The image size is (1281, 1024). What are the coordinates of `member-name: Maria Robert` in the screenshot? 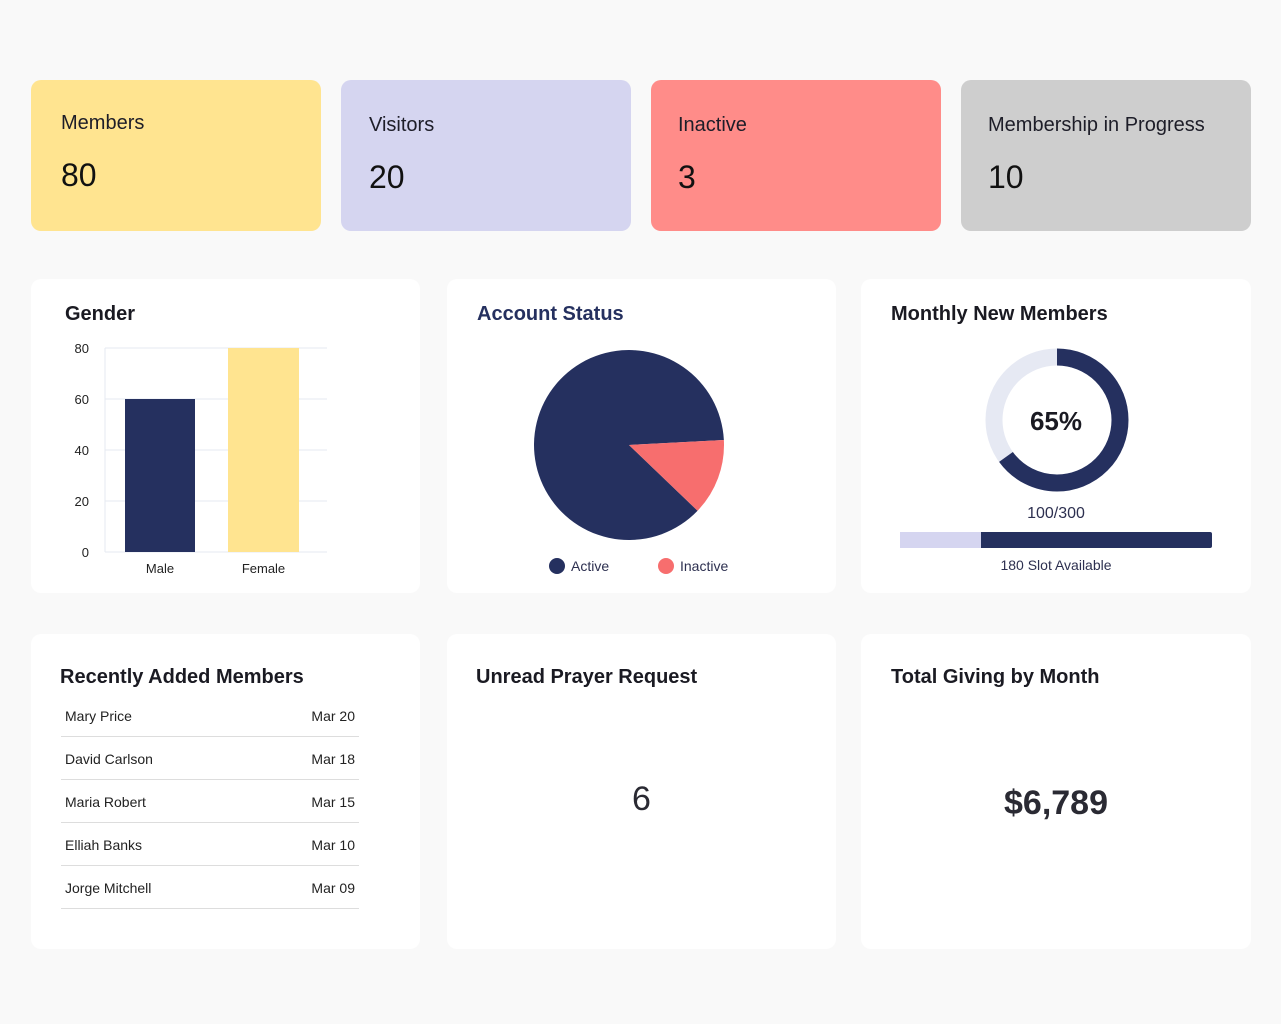 It's located at (105, 802).